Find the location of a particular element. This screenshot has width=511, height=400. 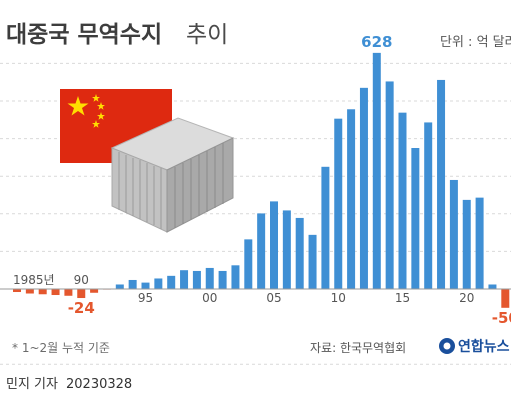

bar-2012 is located at coordinates (363, 188).